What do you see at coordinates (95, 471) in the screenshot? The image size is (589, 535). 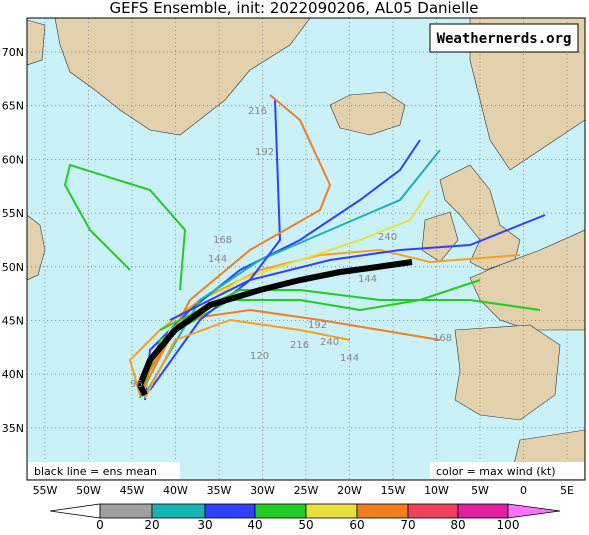 I see `note-left: black line = ens mean` at bounding box center [95, 471].